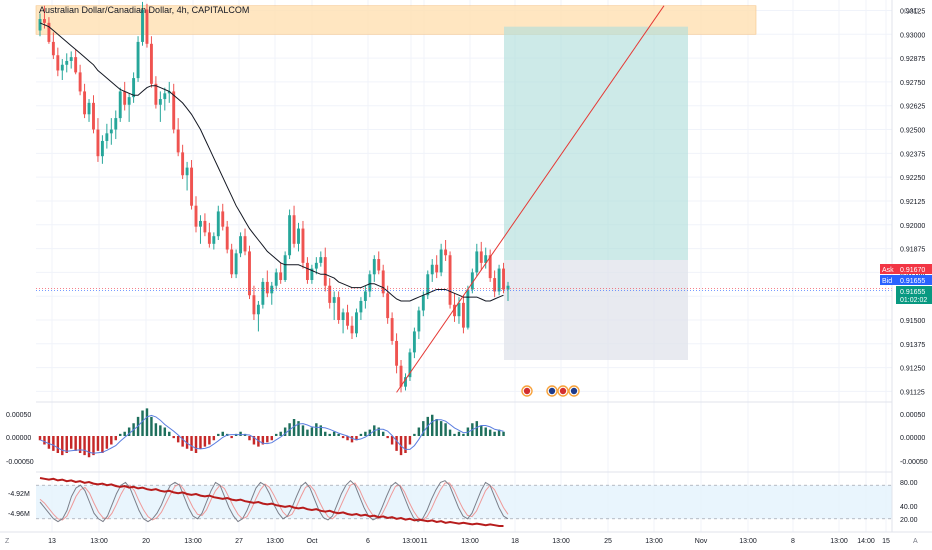 This screenshot has width=932, height=550. Describe the element at coordinates (464, 499) in the screenshot. I see `stochastic-pane` at that location.